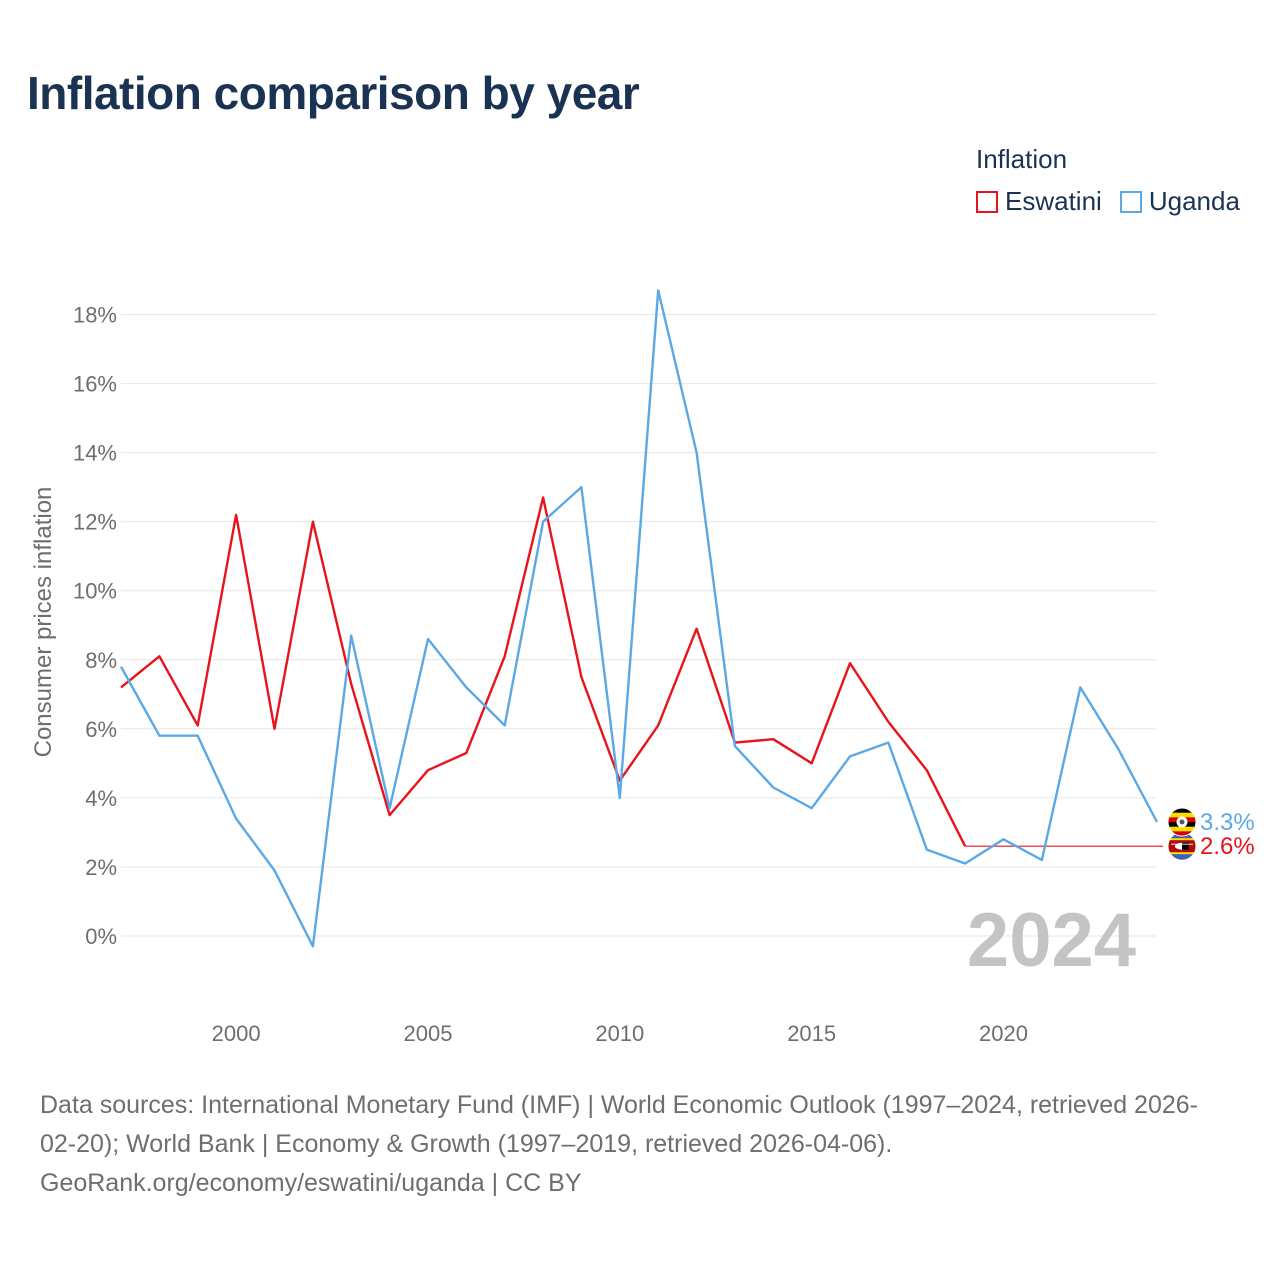 The width and height of the screenshot is (1280, 1280). What do you see at coordinates (101, 660) in the screenshot?
I see `y-tick-label: 8%` at bounding box center [101, 660].